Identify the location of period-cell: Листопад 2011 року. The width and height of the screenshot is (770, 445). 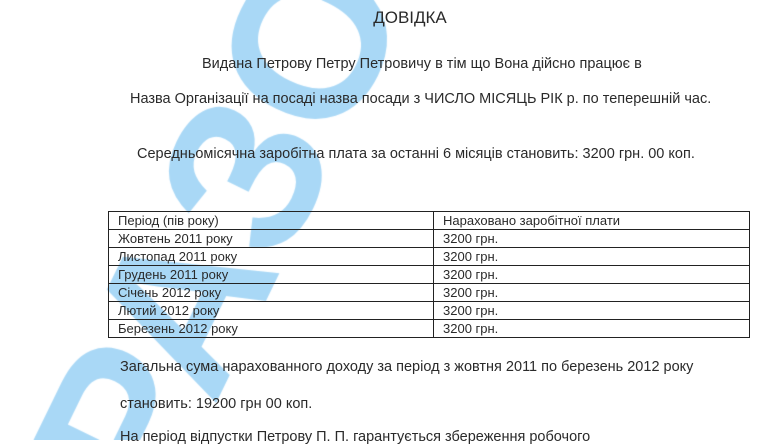
(271, 256).